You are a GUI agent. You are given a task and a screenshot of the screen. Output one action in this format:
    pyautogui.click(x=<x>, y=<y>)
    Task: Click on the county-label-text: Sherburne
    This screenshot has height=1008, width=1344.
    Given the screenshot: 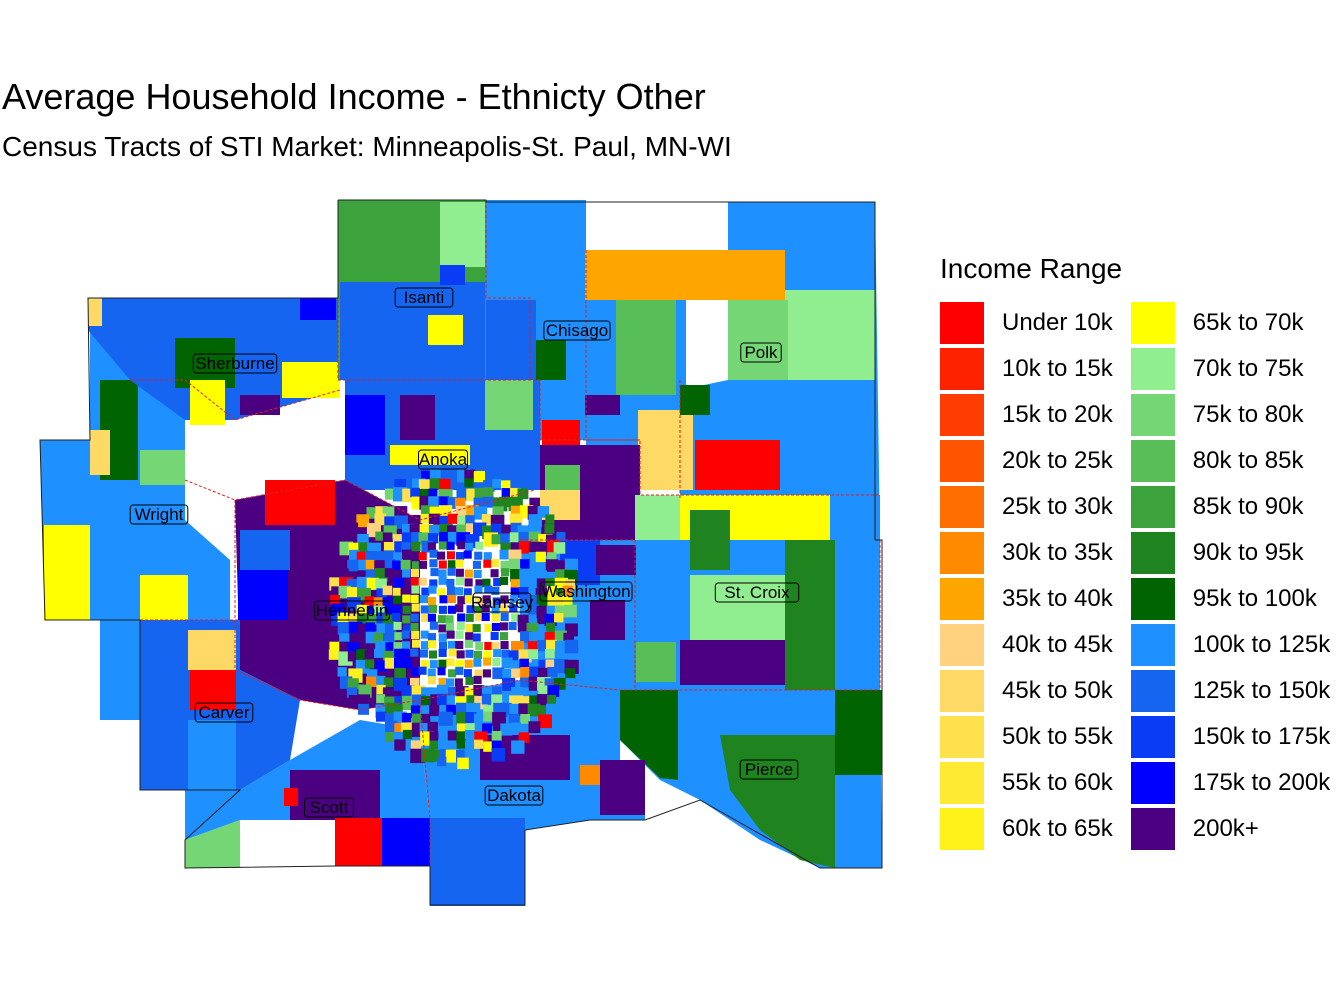 What is the action you would take?
    pyautogui.click(x=234, y=363)
    